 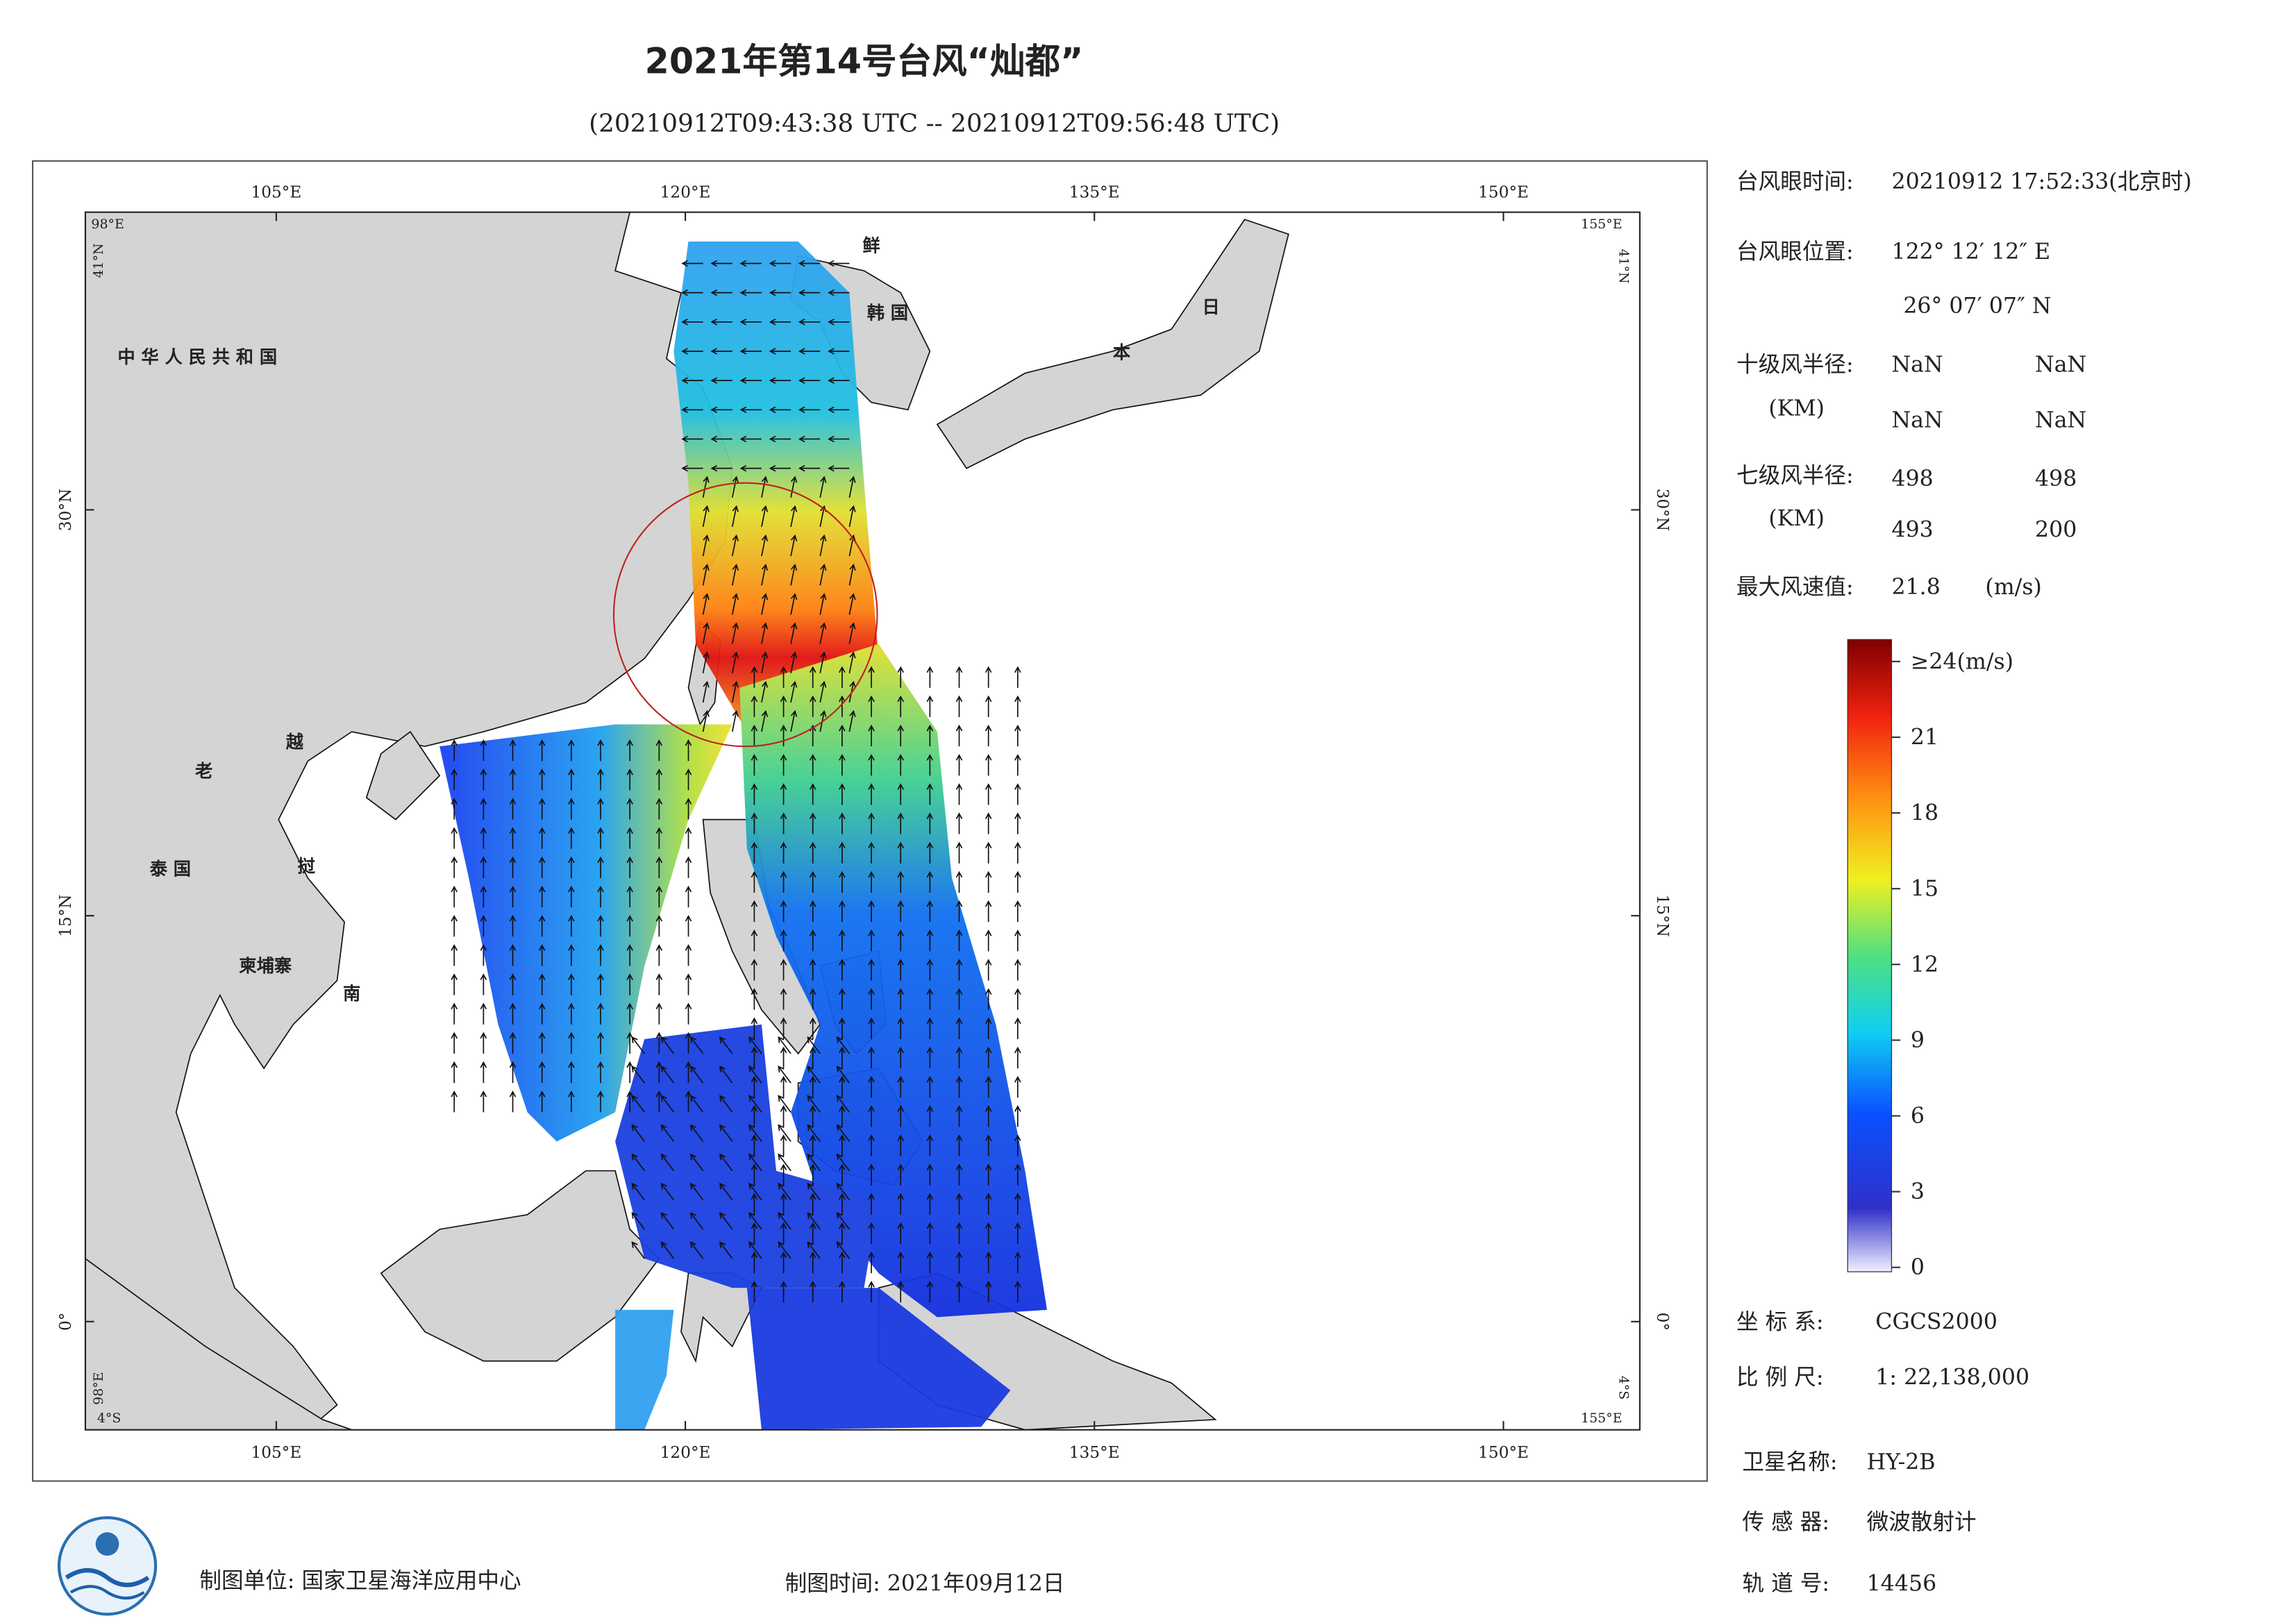 What do you see at coordinates (98, 260) in the screenshot?
I see `corner-label: 41°N` at bounding box center [98, 260].